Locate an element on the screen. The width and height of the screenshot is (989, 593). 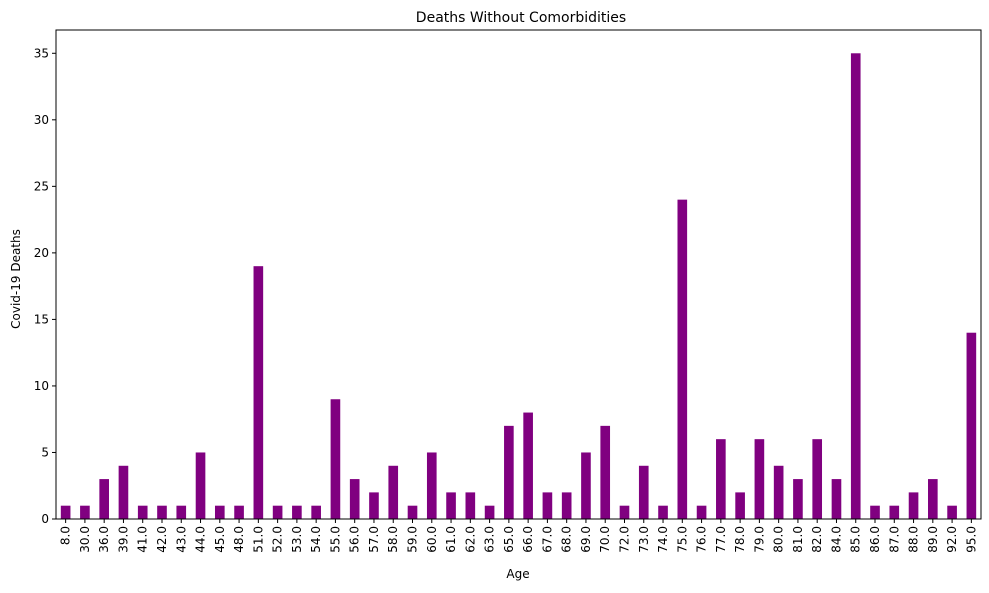
x-tick-label: 61.0 is located at coordinates (451, 539).